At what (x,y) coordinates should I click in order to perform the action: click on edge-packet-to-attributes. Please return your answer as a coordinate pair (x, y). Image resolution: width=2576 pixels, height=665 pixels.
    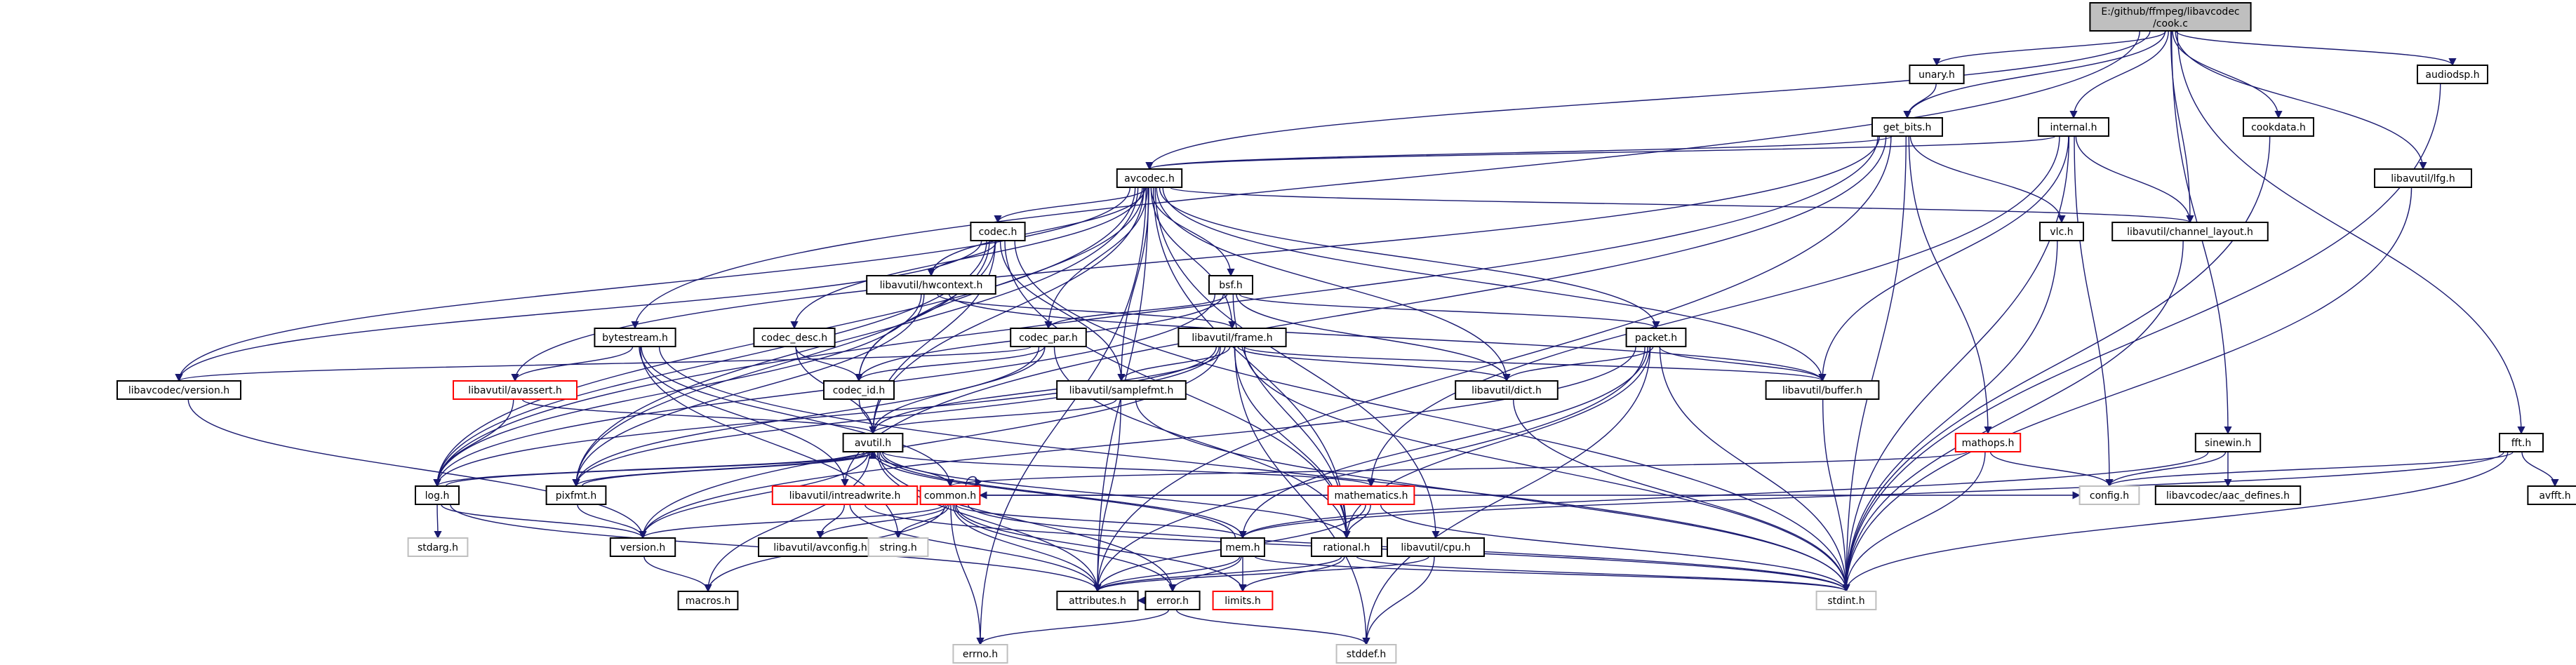
    Looking at the image, I should click on (1369, 470).